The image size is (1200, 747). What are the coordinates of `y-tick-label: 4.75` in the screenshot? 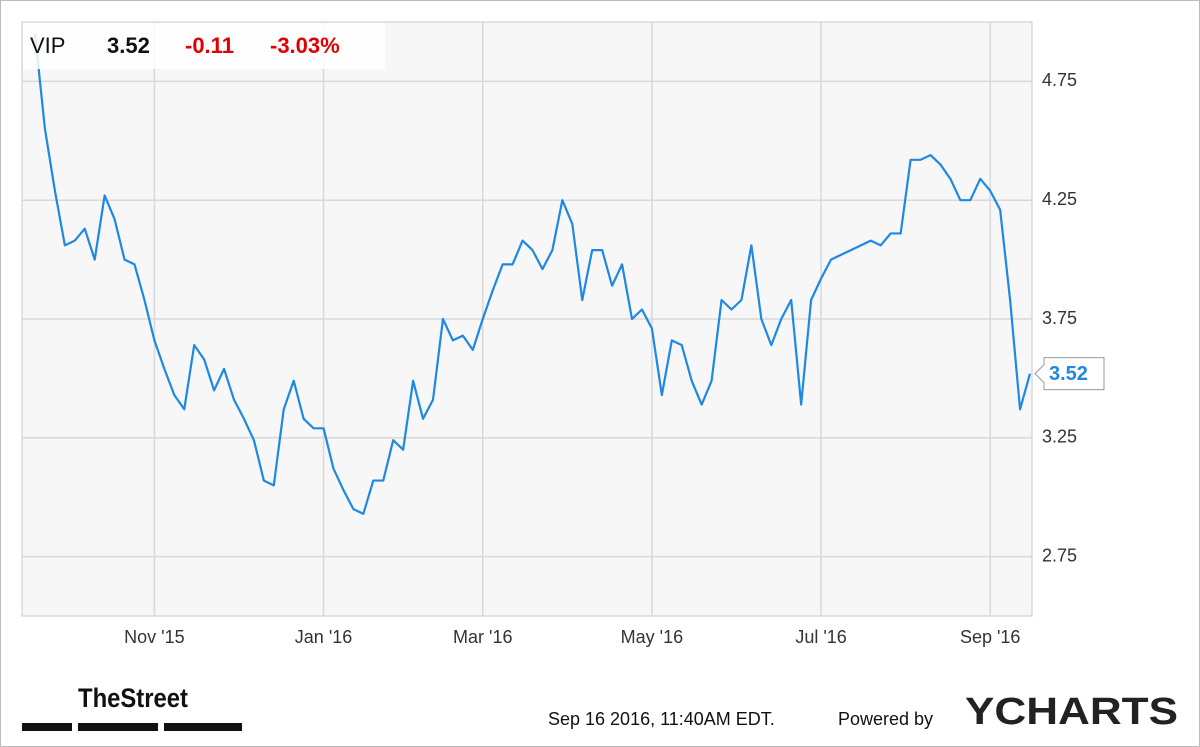 It's located at (1059, 80).